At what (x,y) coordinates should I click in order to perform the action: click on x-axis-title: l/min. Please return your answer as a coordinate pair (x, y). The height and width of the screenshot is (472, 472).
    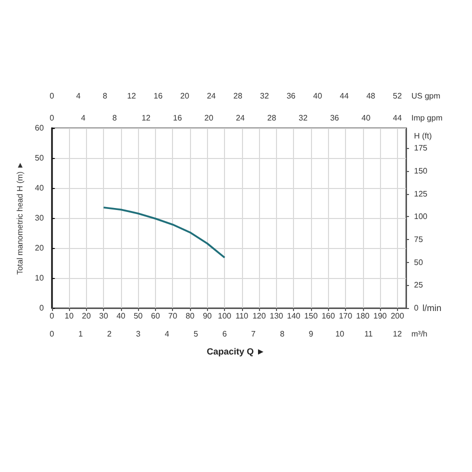
    Looking at the image, I should click on (432, 308).